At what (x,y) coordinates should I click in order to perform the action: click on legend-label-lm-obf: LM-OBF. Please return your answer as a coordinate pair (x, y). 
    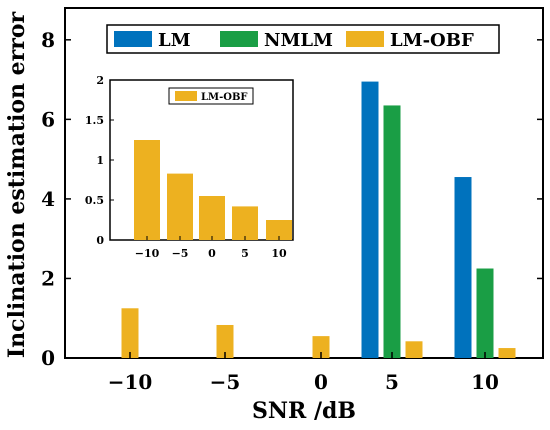
    Looking at the image, I should click on (432, 40).